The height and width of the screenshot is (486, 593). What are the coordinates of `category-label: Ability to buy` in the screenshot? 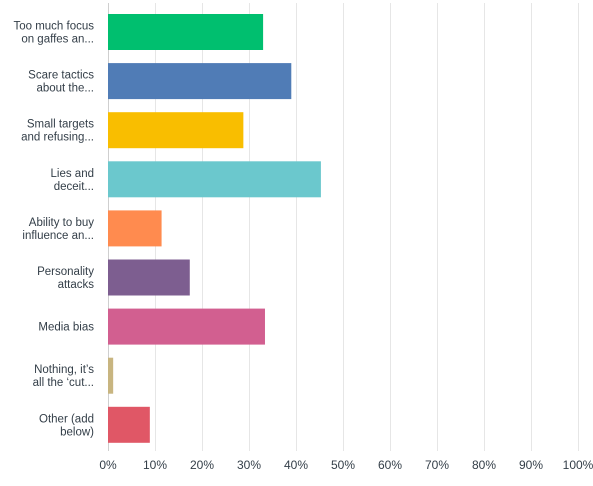 It's located at (61, 223).